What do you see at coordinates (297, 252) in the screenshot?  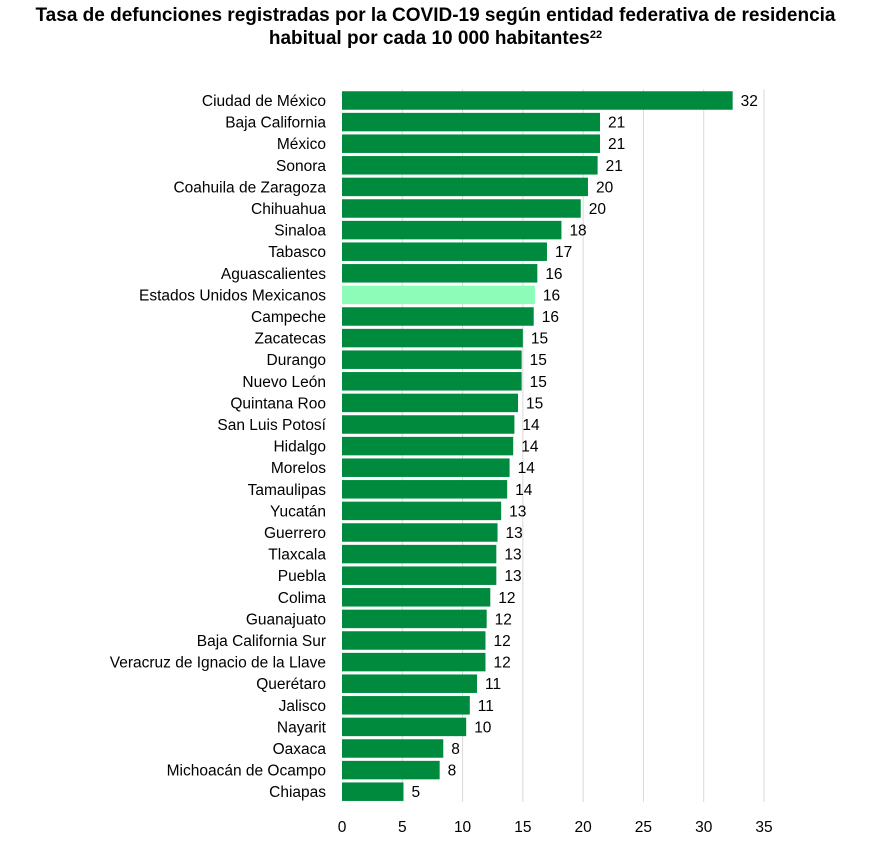 I see `category-label: Tabasco` at bounding box center [297, 252].